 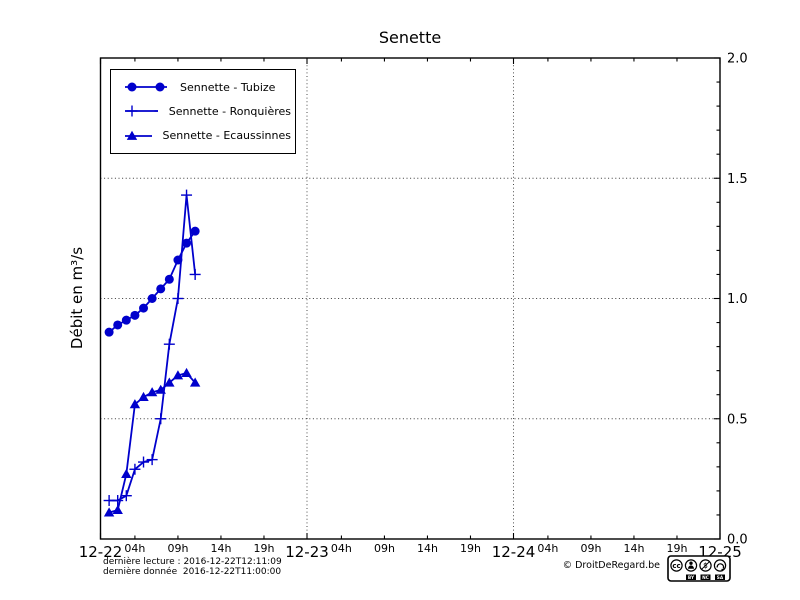 What do you see at coordinates (676, 566) in the screenshot?
I see `cc-icon: cc` at bounding box center [676, 566].